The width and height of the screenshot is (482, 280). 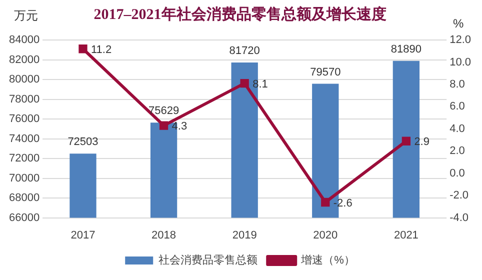 What do you see at coordinates (459, 218) in the screenshot?
I see `y2-tick-label: -4.0` at bounding box center [459, 218].